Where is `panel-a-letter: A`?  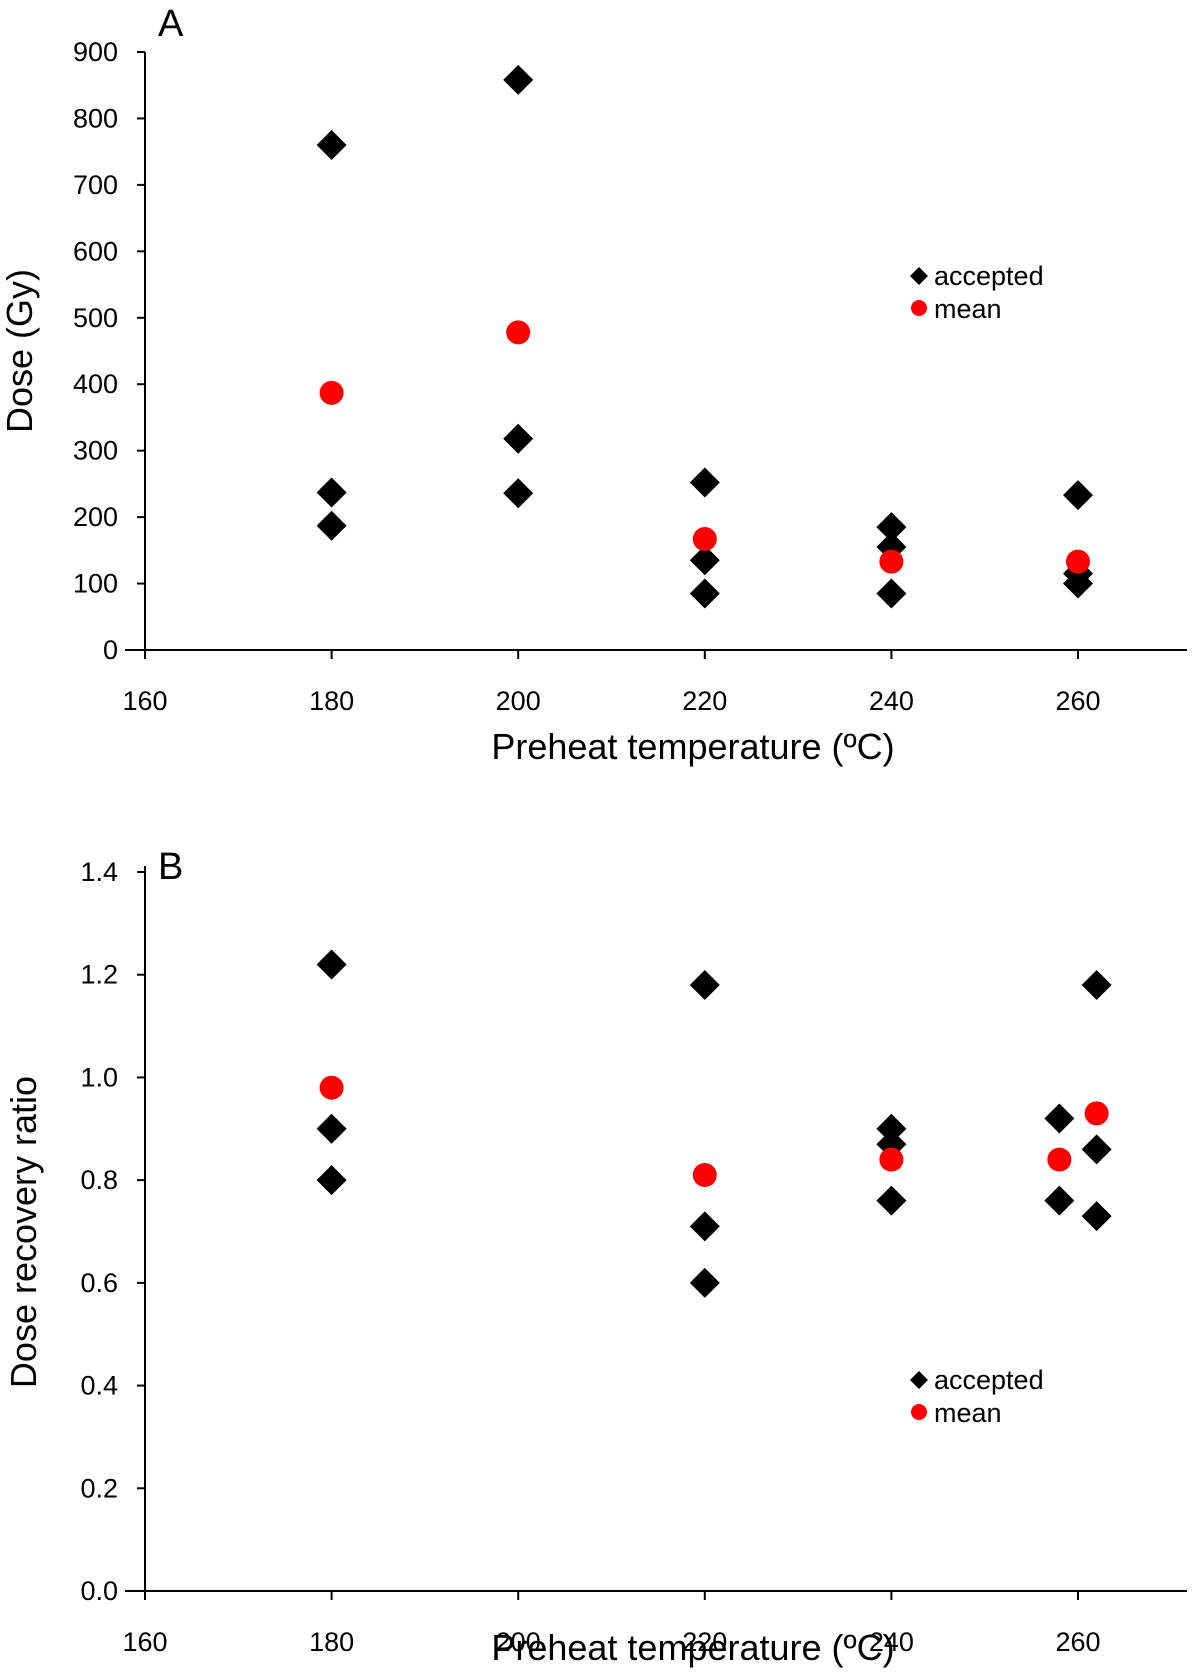 panel-a-letter: A is located at coordinates (171, 24).